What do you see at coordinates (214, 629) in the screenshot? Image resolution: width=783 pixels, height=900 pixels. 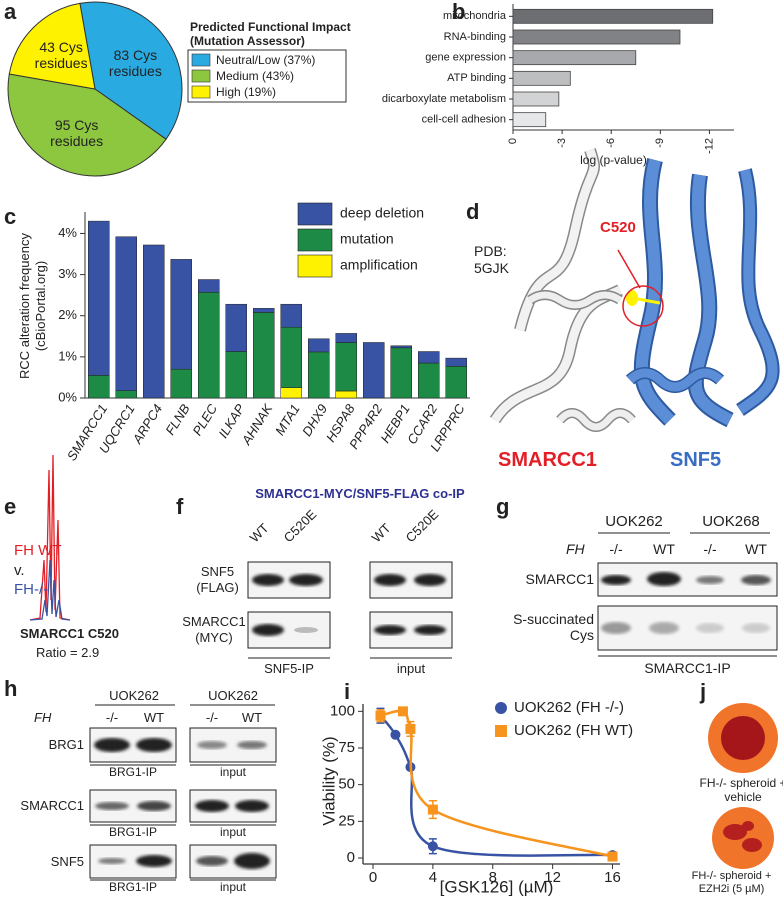 I see `row-label: SMARCC1 (MYC)` at bounding box center [214, 629].